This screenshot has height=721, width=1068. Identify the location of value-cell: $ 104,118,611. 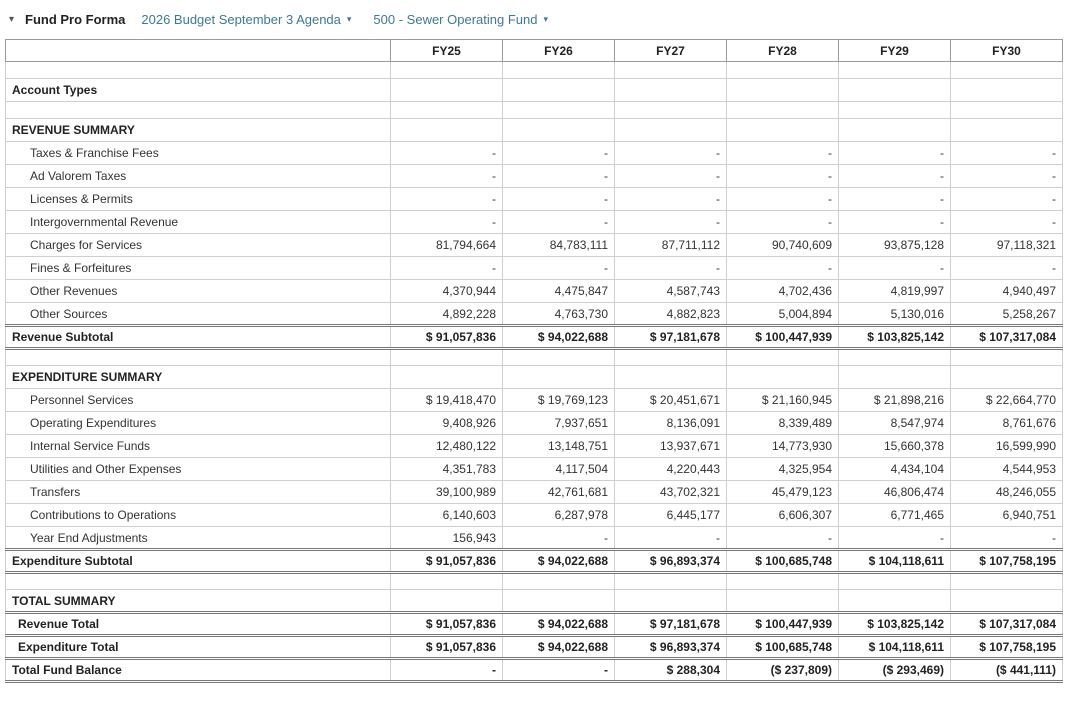
(894, 561).